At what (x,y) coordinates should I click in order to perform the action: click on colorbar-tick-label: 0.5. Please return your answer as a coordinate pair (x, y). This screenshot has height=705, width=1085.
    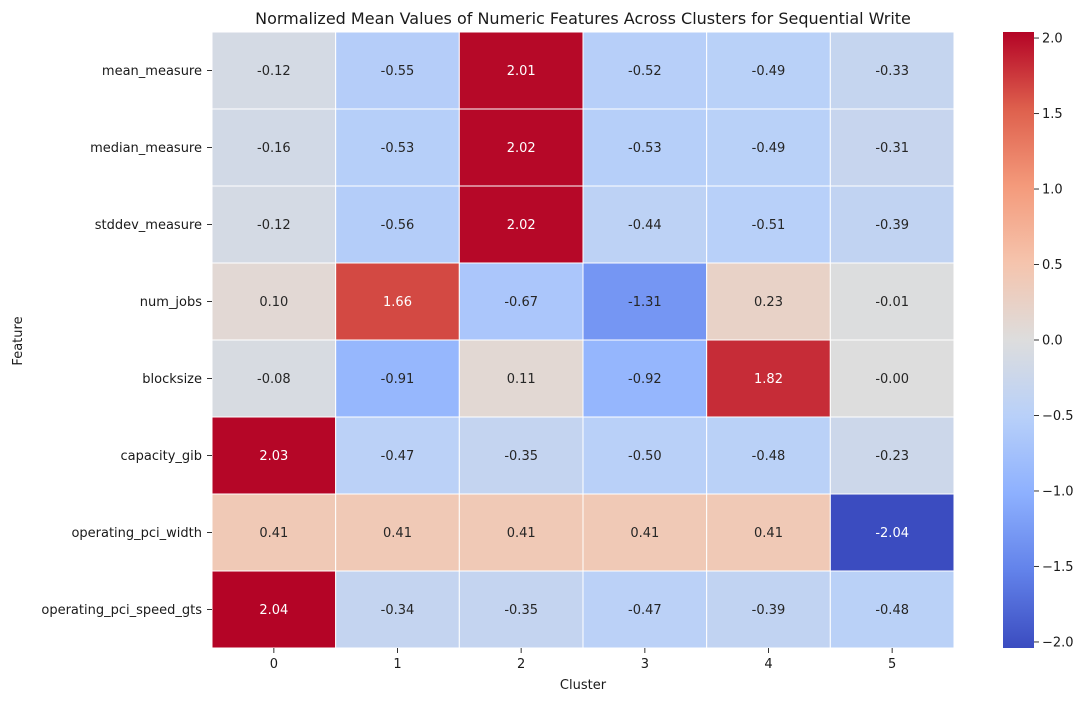
    Looking at the image, I should click on (1052, 265).